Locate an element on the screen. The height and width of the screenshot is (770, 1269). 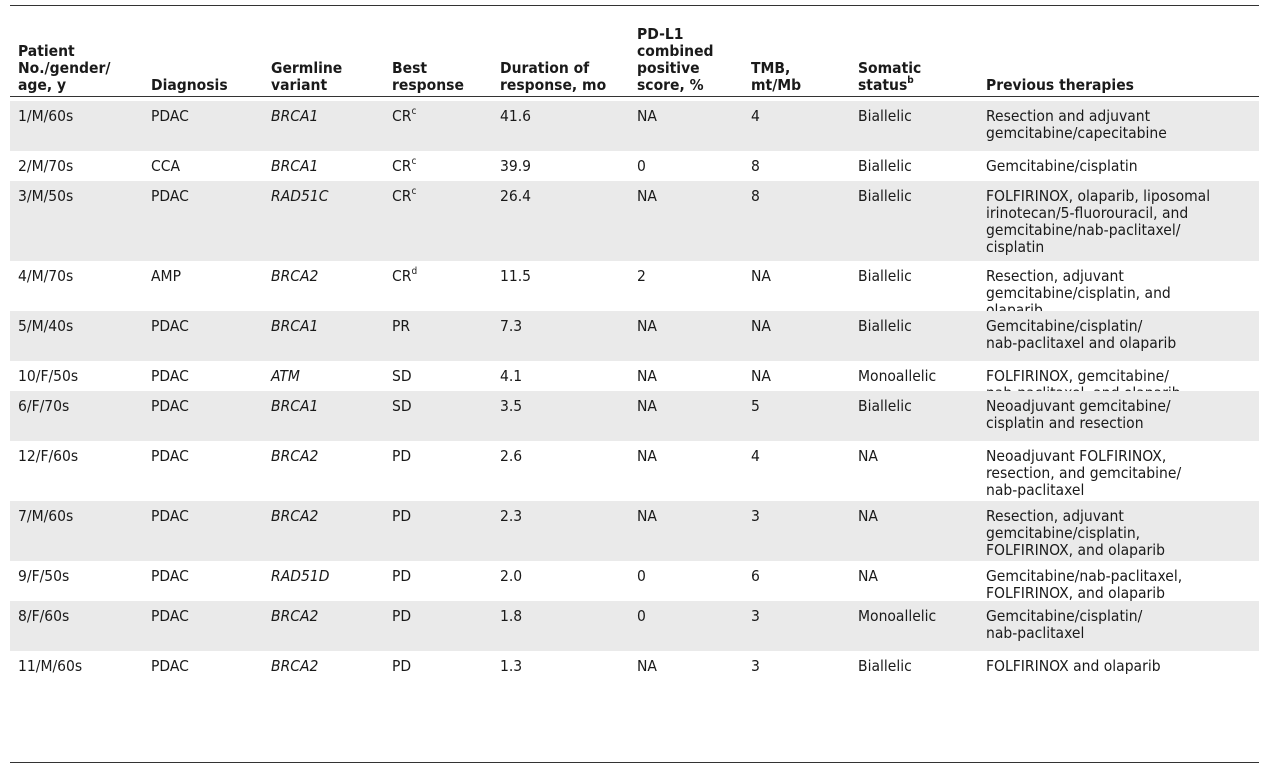
header-label: Patient No./gender/ age, y is located at coordinates (64, 68).